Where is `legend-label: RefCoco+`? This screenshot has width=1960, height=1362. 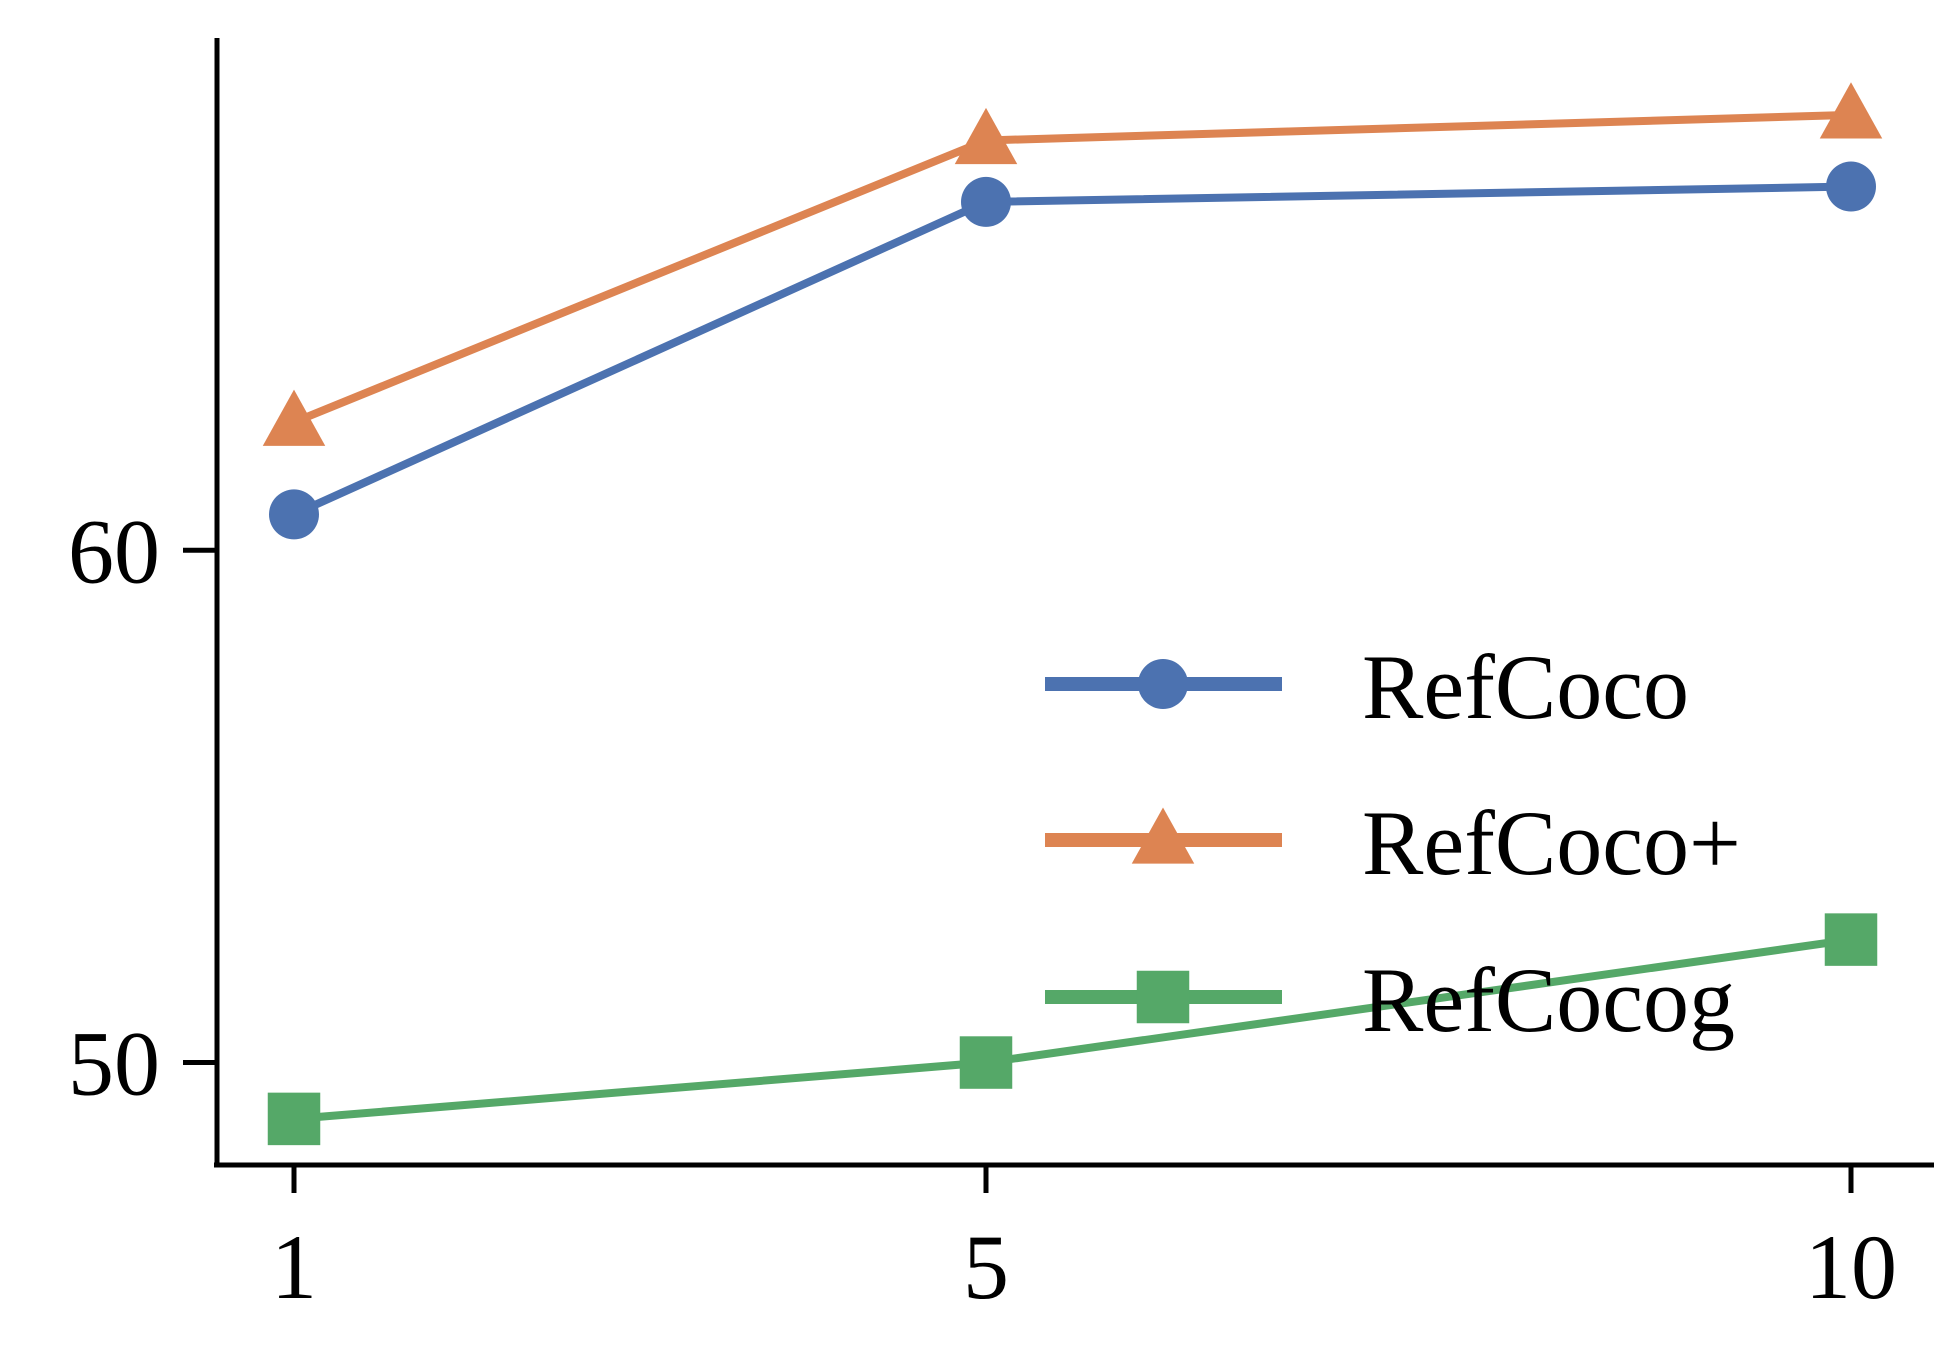
legend-label: RefCoco+ is located at coordinates (1551, 843).